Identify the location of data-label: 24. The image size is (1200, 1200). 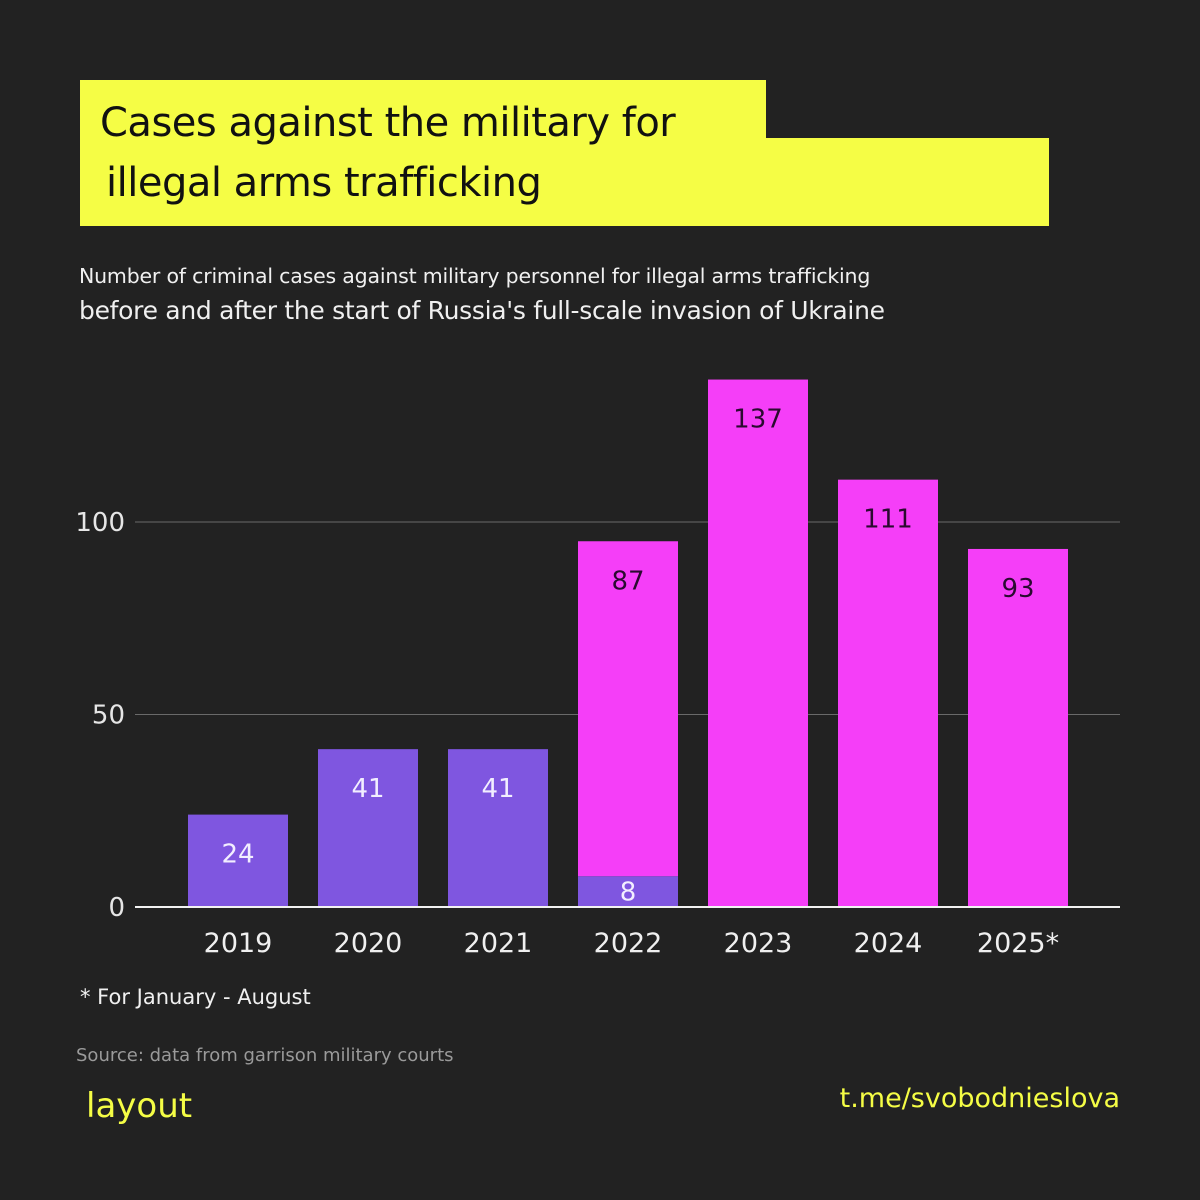
(237, 855).